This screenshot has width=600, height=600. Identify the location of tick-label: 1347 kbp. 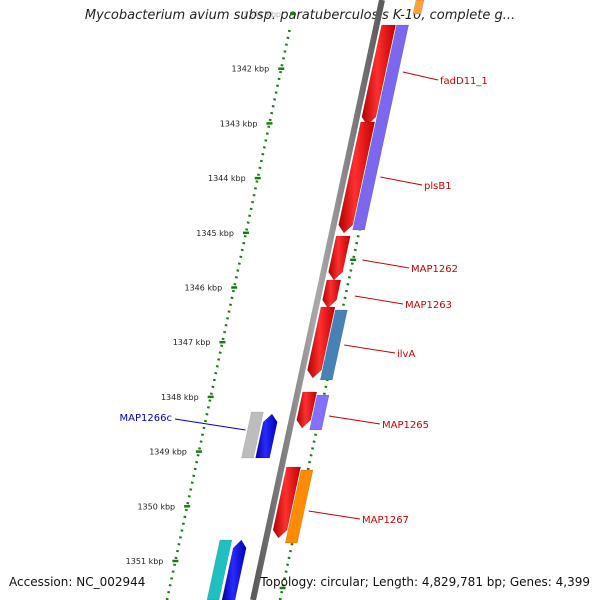
(192, 342).